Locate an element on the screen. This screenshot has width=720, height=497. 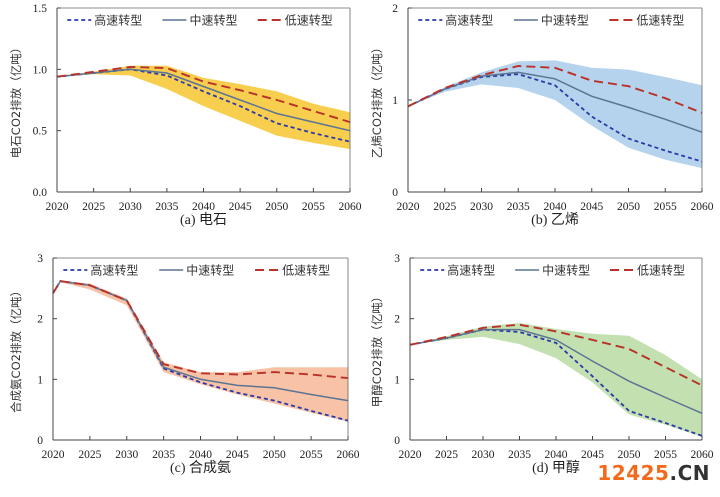
panel-caption: (b) 乙烯 is located at coordinates (555, 220).